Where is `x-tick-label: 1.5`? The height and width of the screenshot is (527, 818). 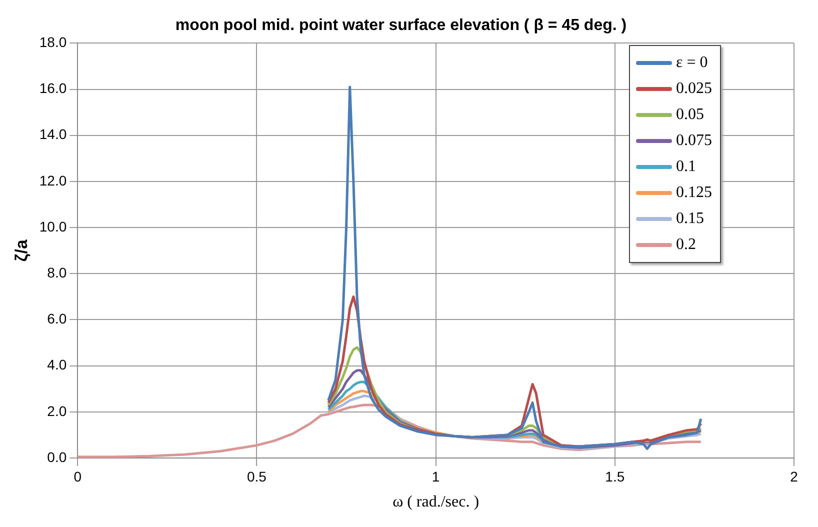 x-tick-label: 1.5 is located at coordinates (615, 476).